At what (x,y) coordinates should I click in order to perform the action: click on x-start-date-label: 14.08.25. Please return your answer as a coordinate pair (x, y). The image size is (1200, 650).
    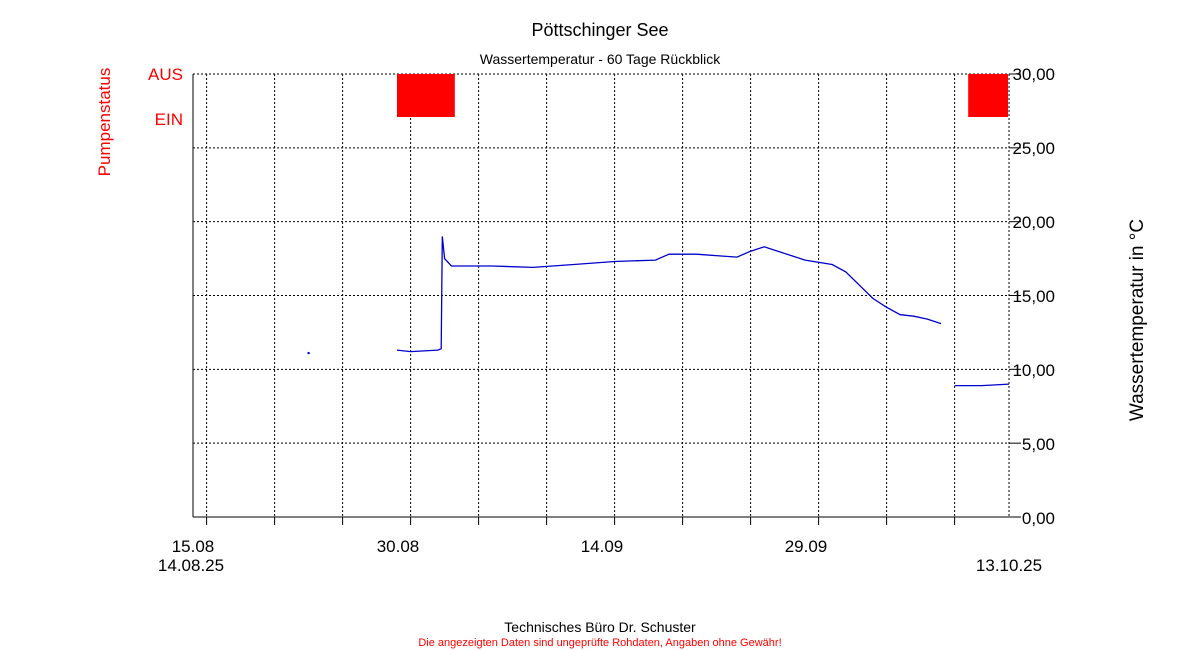
    Looking at the image, I should click on (191, 565).